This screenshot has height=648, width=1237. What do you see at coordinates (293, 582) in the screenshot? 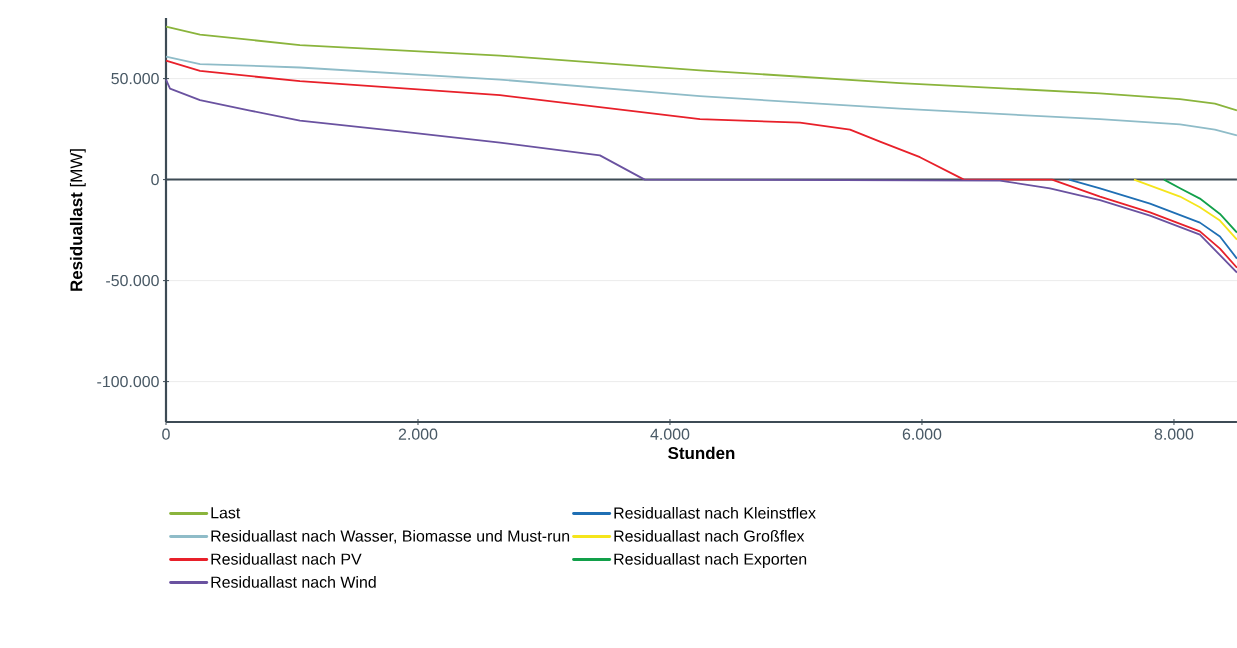
I see `legend-label: Residuallast nach Wind` at bounding box center [293, 582].